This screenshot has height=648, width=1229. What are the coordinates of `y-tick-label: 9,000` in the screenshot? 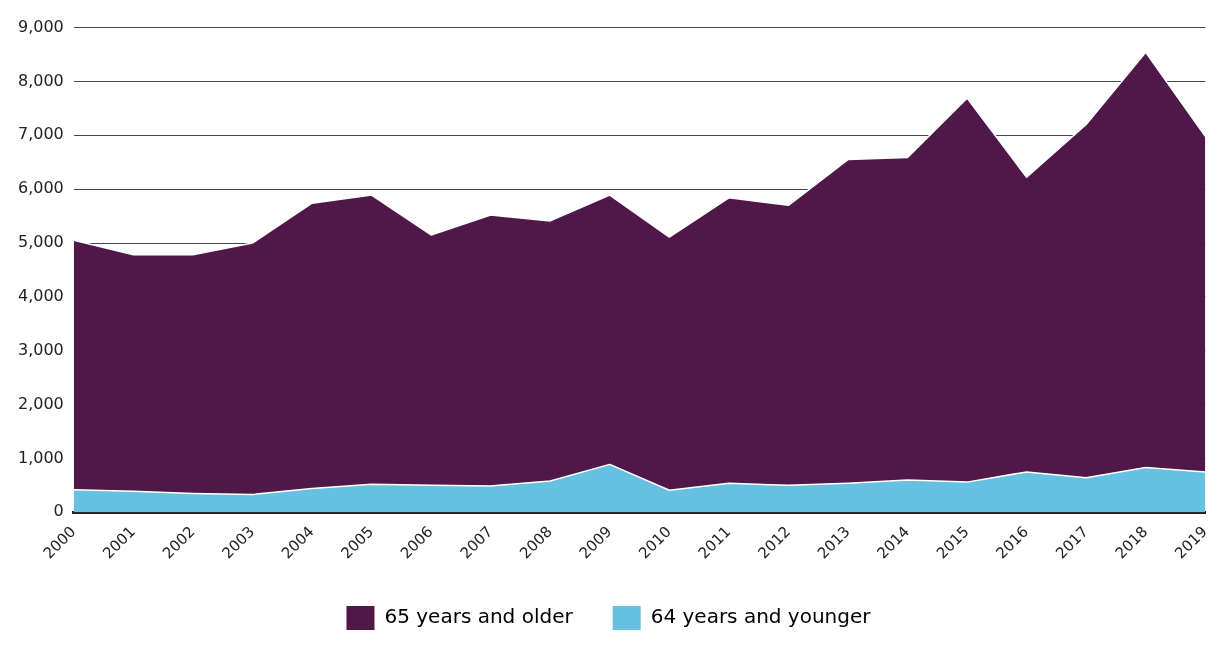 It's located at (40, 26).